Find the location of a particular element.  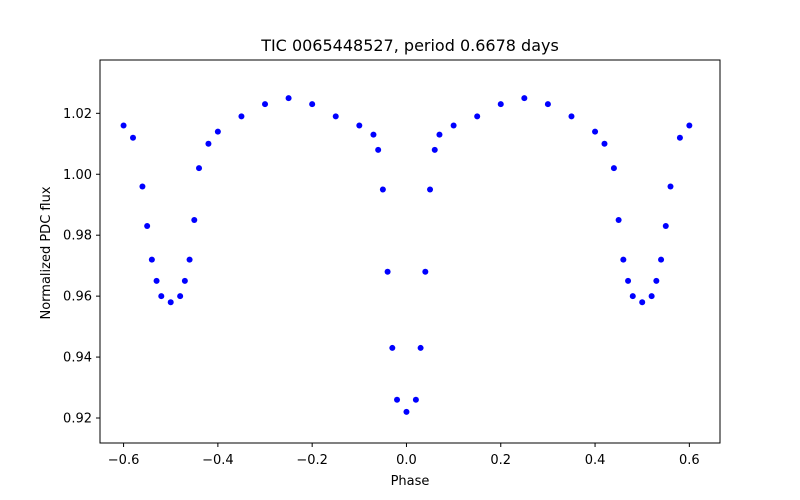

y-axis-ticks: 0.92 0.94 0.96 0.98 1.00 1.02 is located at coordinates (81, 267).